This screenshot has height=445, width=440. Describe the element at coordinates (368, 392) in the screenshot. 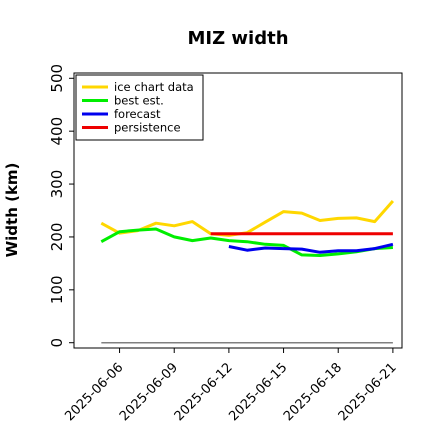

I see `x-tick-label: 2025-06-21` at that location.